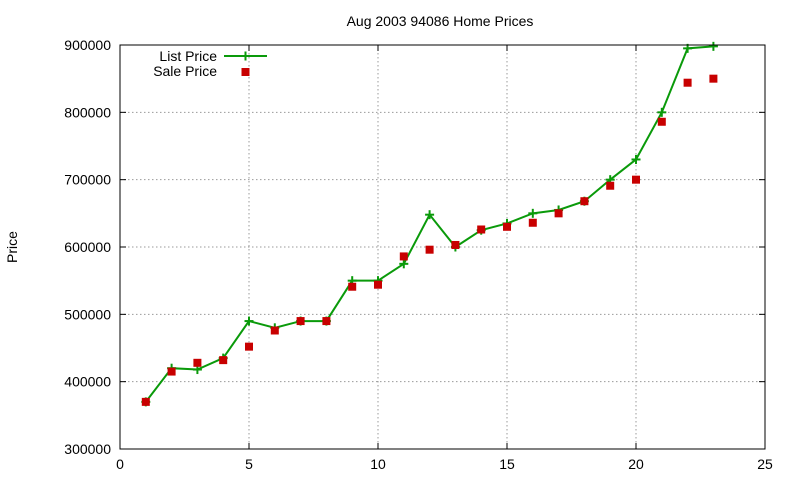 Image resolution: width=800 pixels, height=485 pixels. Describe the element at coordinates (378, 464) in the screenshot. I see `x-tick-label: 10` at that location.